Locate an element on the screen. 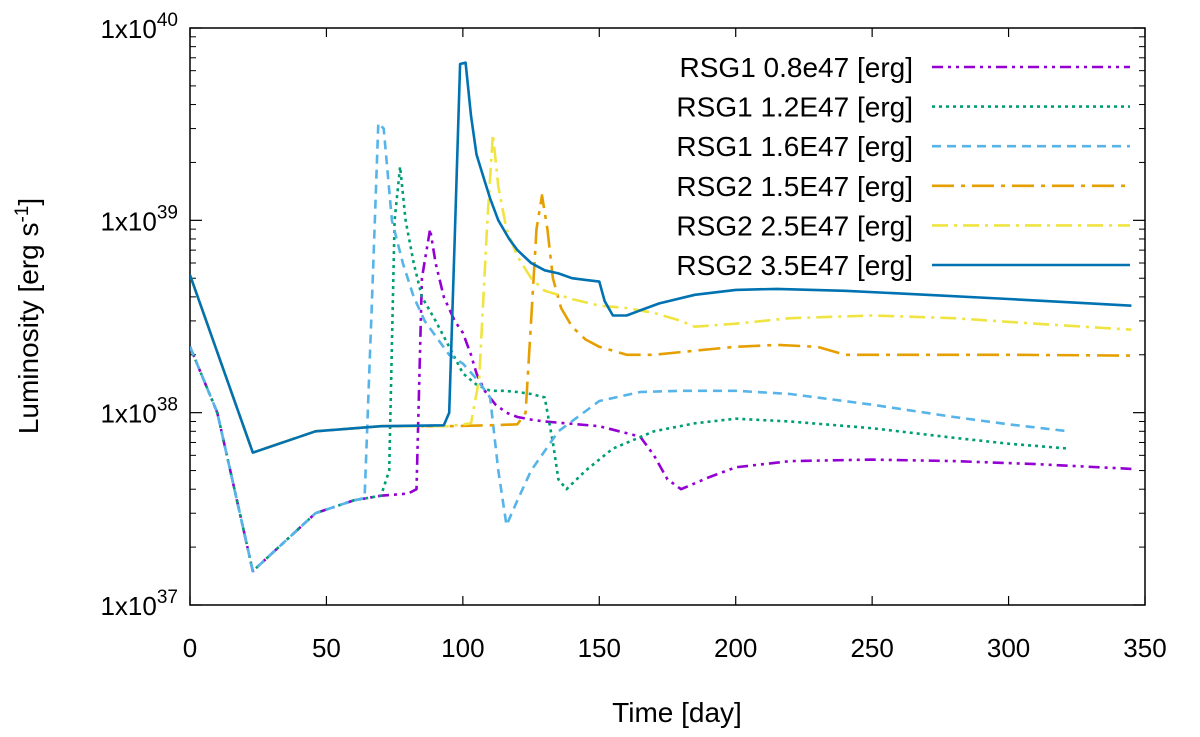 The width and height of the screenshot is (1200, 737). y-tick-label: 1x1040 is located at coordinates (139, 27).